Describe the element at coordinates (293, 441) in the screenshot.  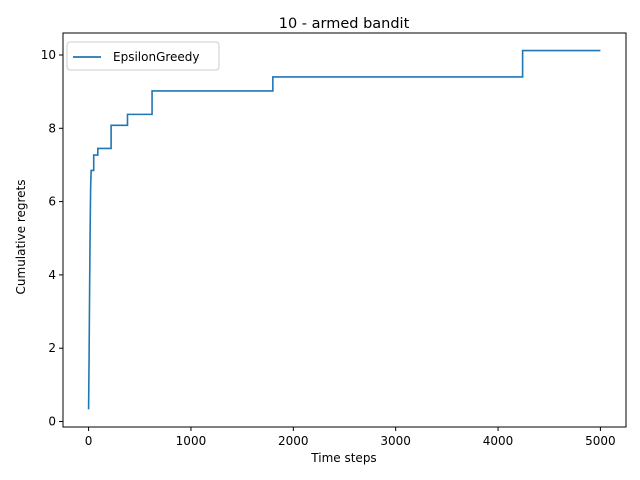
I see `x-tick-label: 2000` at that location.